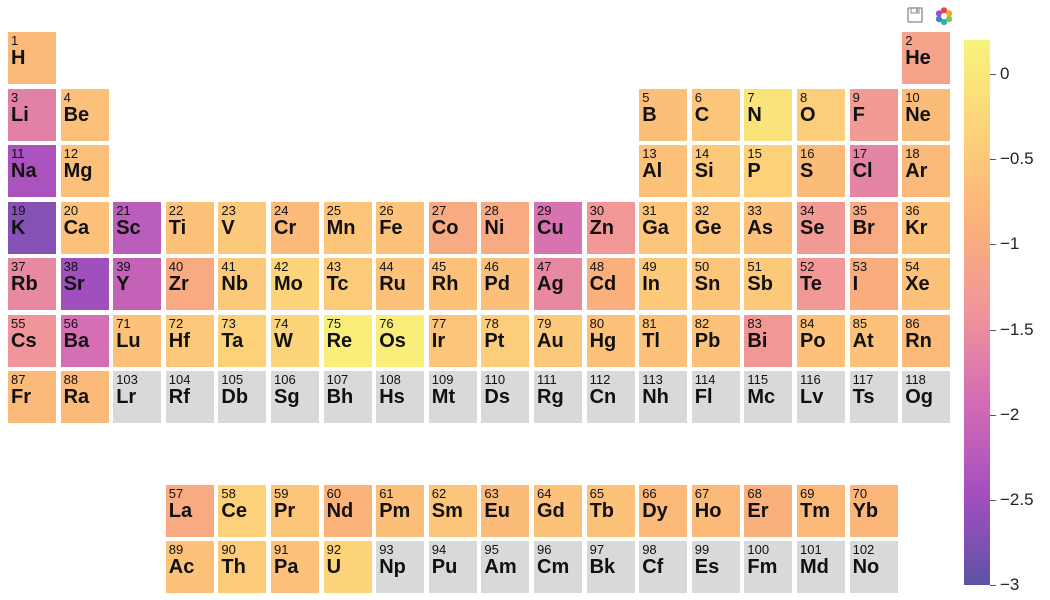 This screenshot has height=600, width=1050. I want to click on element-cell-sr: 38 Sr, so click(84, 284).